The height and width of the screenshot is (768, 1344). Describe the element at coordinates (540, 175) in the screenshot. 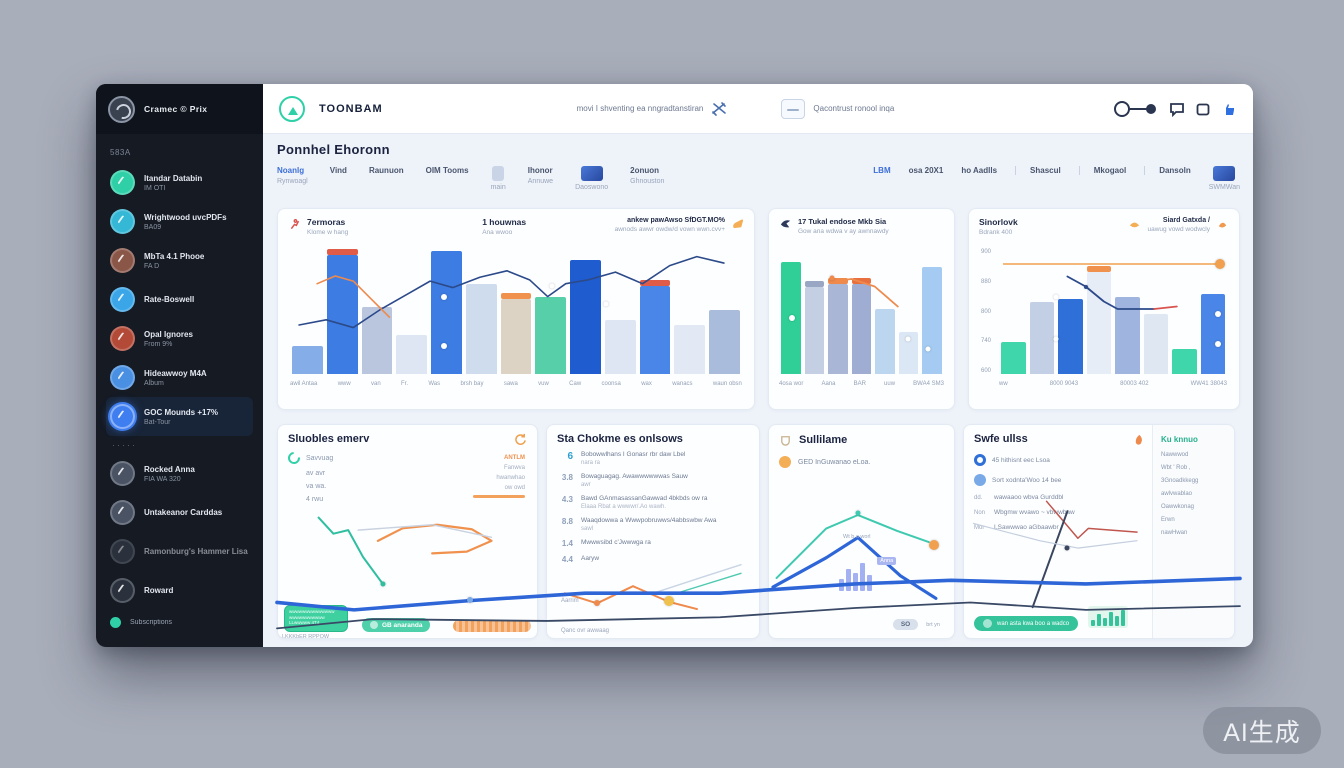

I see `filter-tab: Ihonor Annuwe` at that location.